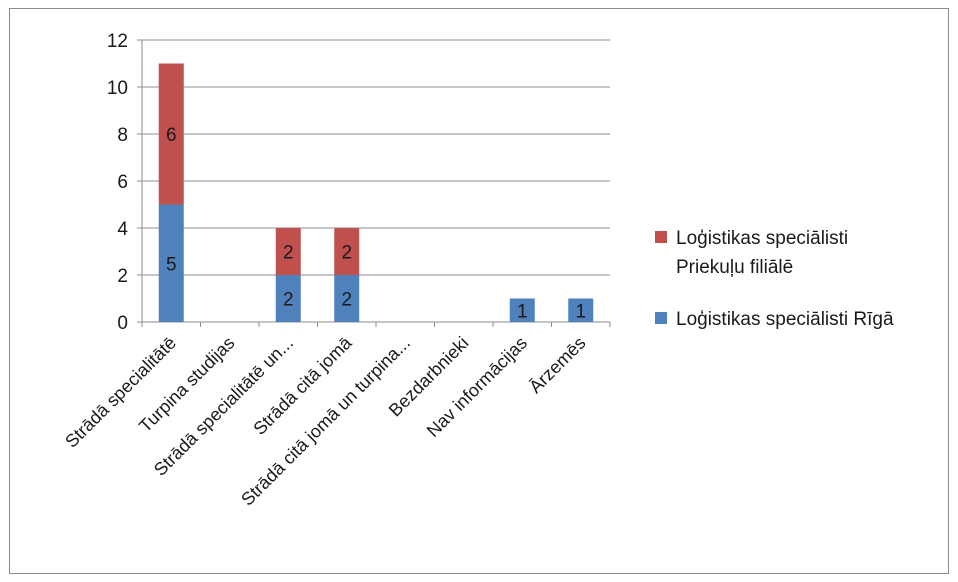 The image size is (958, 582). I want to click on y-tick-label: 6, so click(122, 182).